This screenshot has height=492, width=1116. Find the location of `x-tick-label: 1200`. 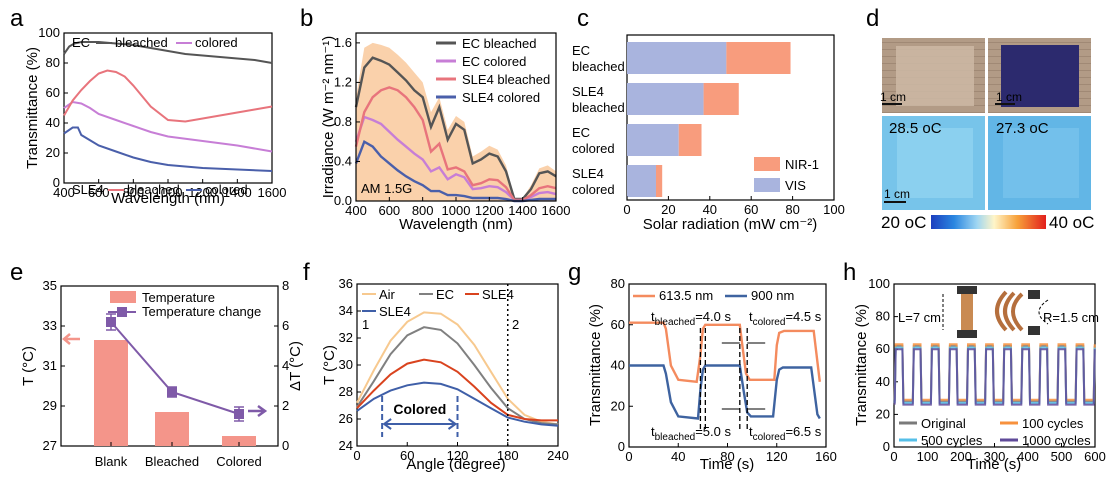

x-tick-label: 1200 is located at coordinates (489, 210).